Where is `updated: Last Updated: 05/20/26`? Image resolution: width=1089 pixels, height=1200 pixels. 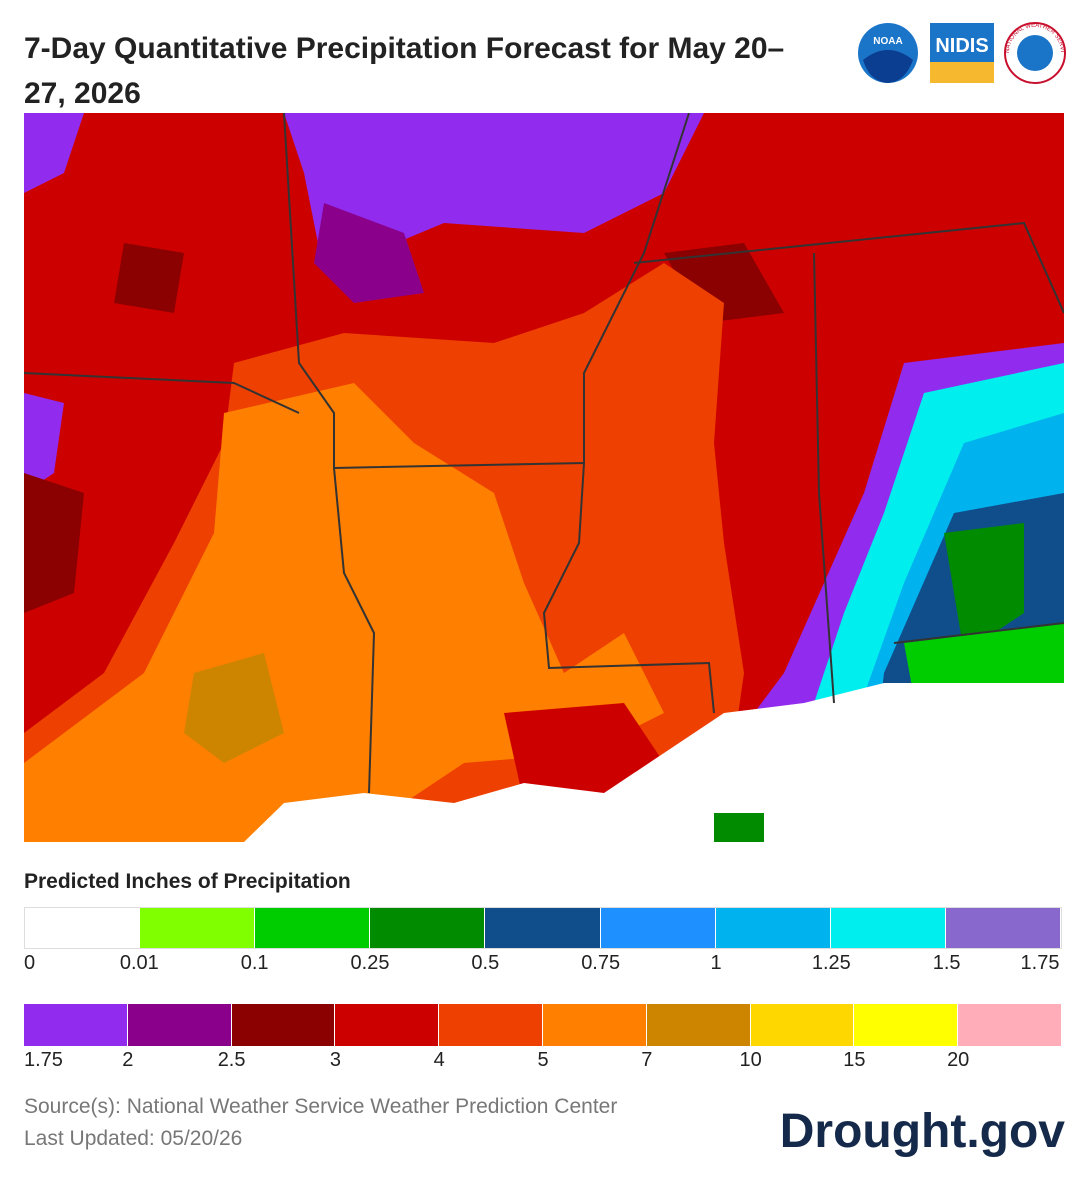
updated: Last Updated: 05/20/26 is located at coordinates (133, 1138).